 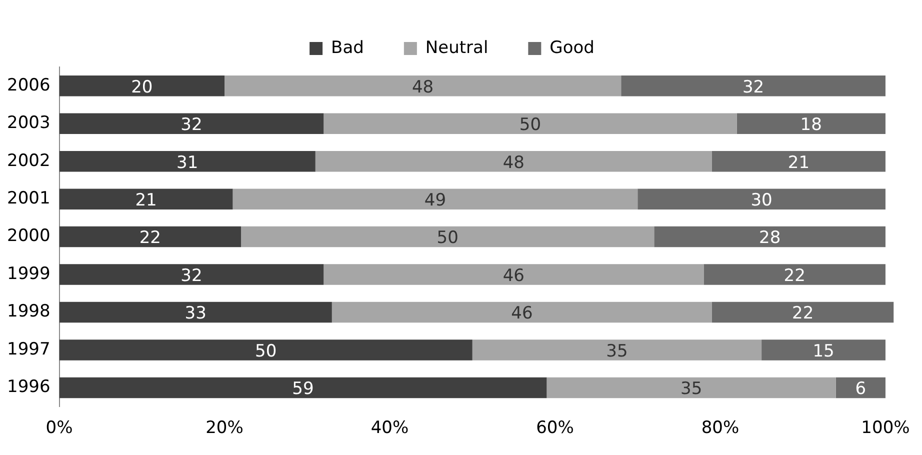 What do you see at coordinates (28, 198) in the screenshot?
I see `y-tick-label: 2001` at bounding box center [28, 198].